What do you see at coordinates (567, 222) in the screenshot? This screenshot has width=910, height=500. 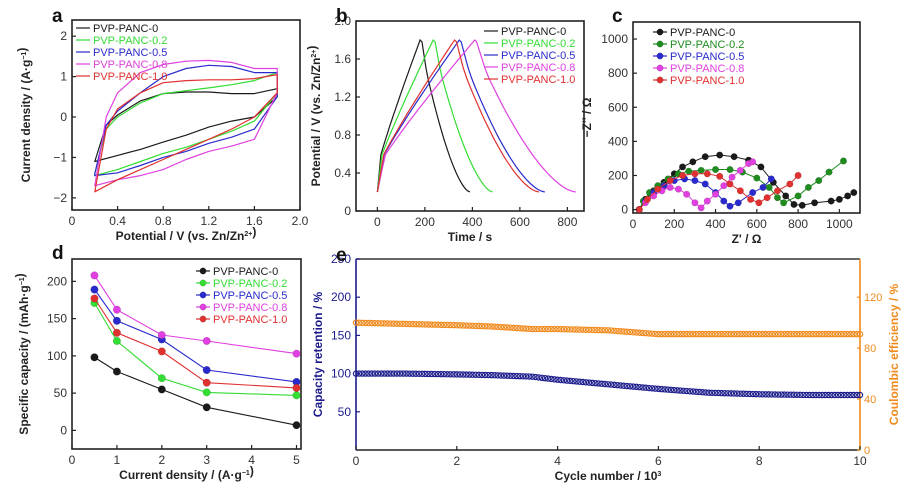 I see `x-tick-label: 800` at bounding box center [567, 222].